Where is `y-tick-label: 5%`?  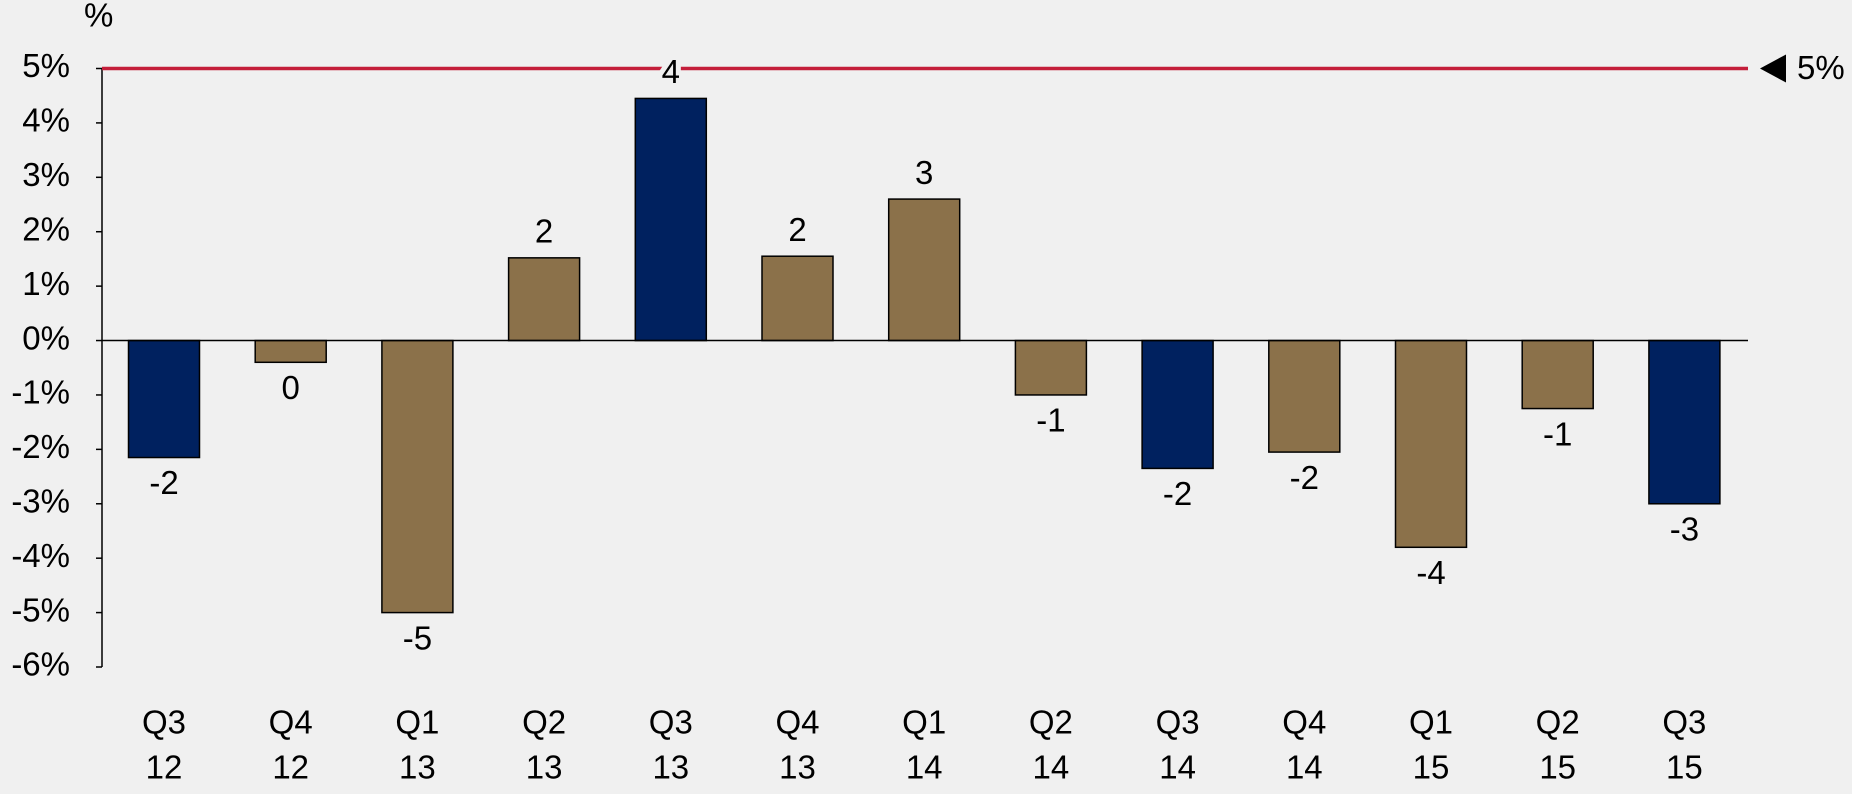 y-tick-label: 5% is located at coordinates (46, 65).